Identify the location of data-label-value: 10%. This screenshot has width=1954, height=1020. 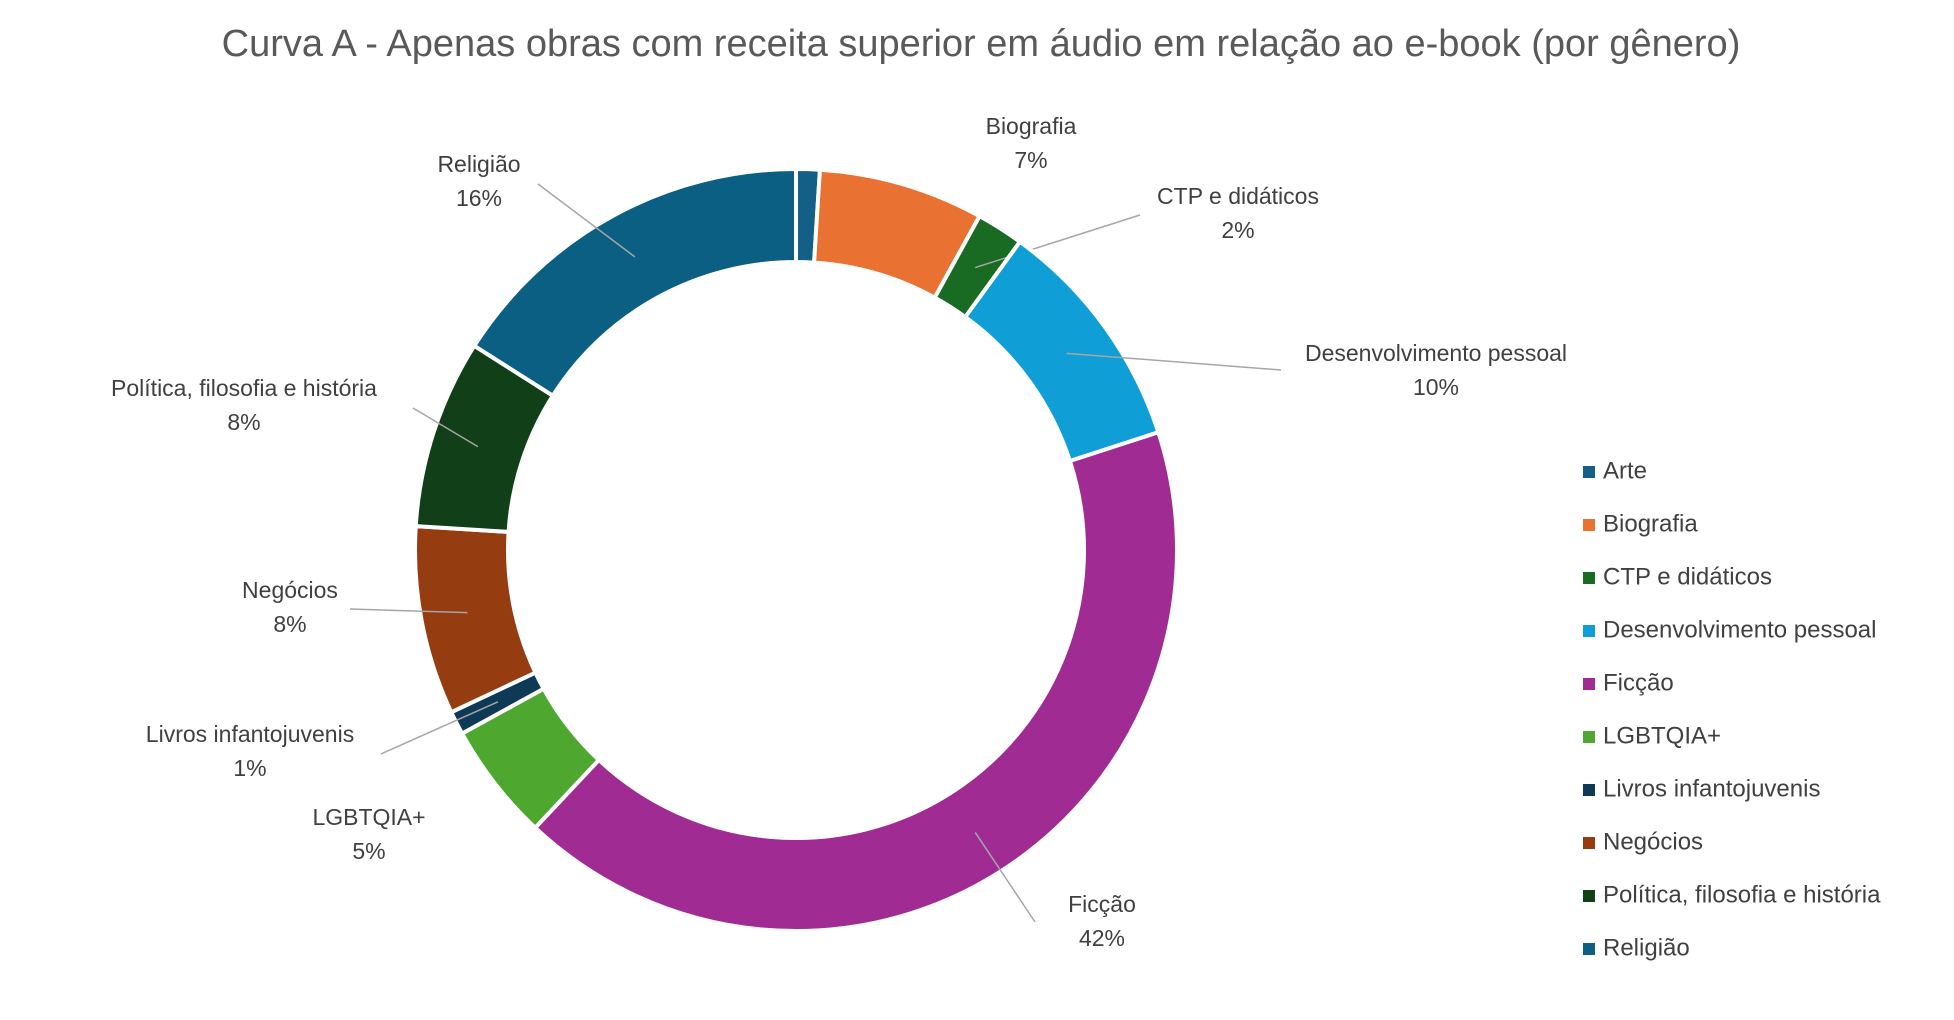
(1436, 387).